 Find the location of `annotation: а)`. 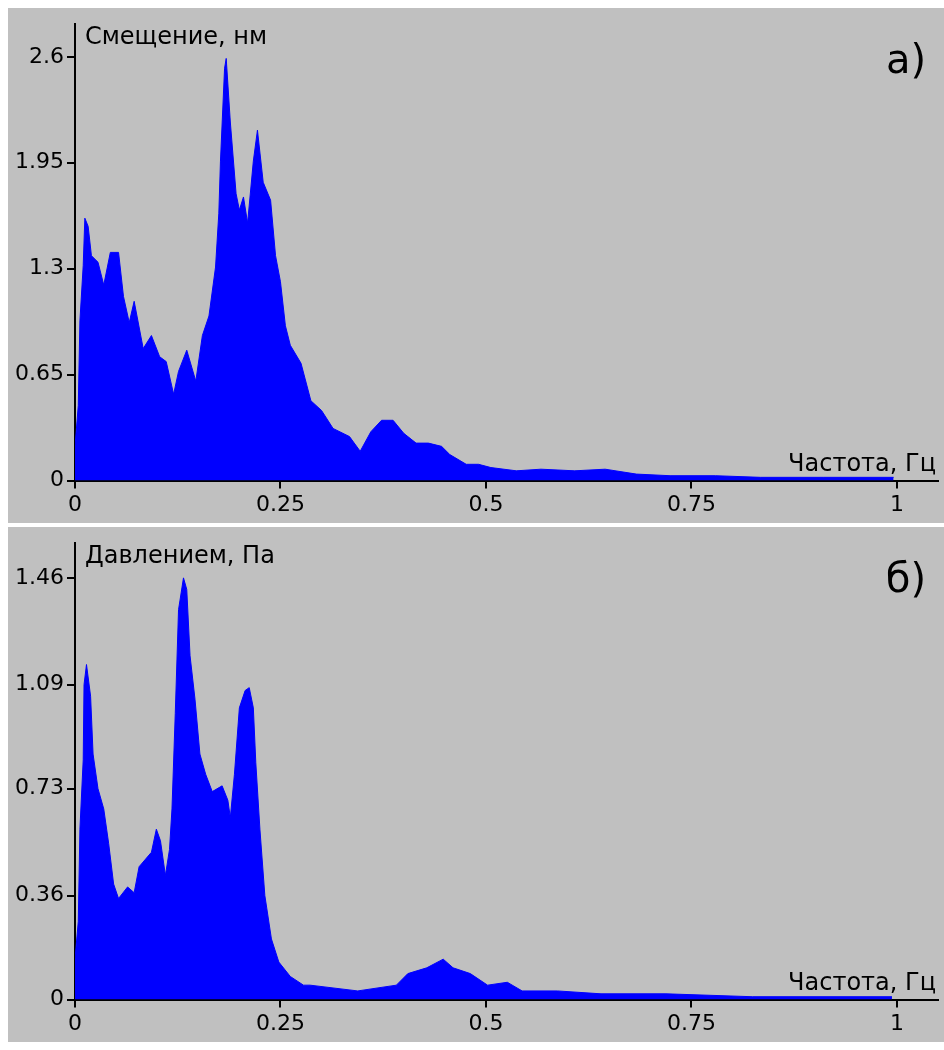

annotation: а) is located at coordinates (905, 58).